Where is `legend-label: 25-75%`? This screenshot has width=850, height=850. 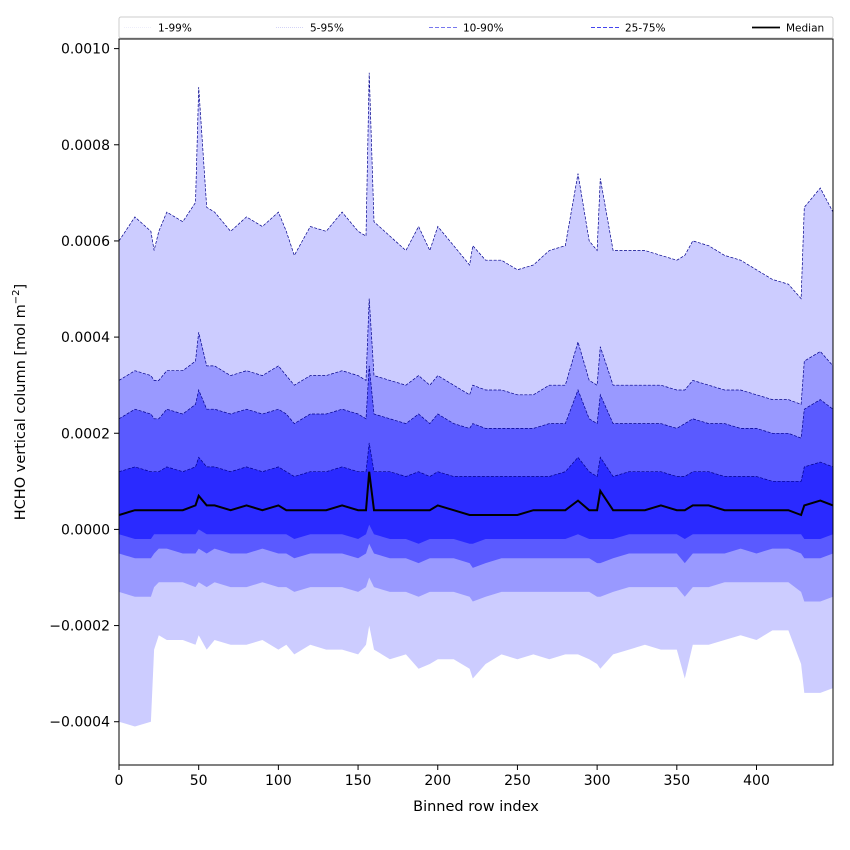
legend-label: 25-75% is located at coordinates (645, 29).